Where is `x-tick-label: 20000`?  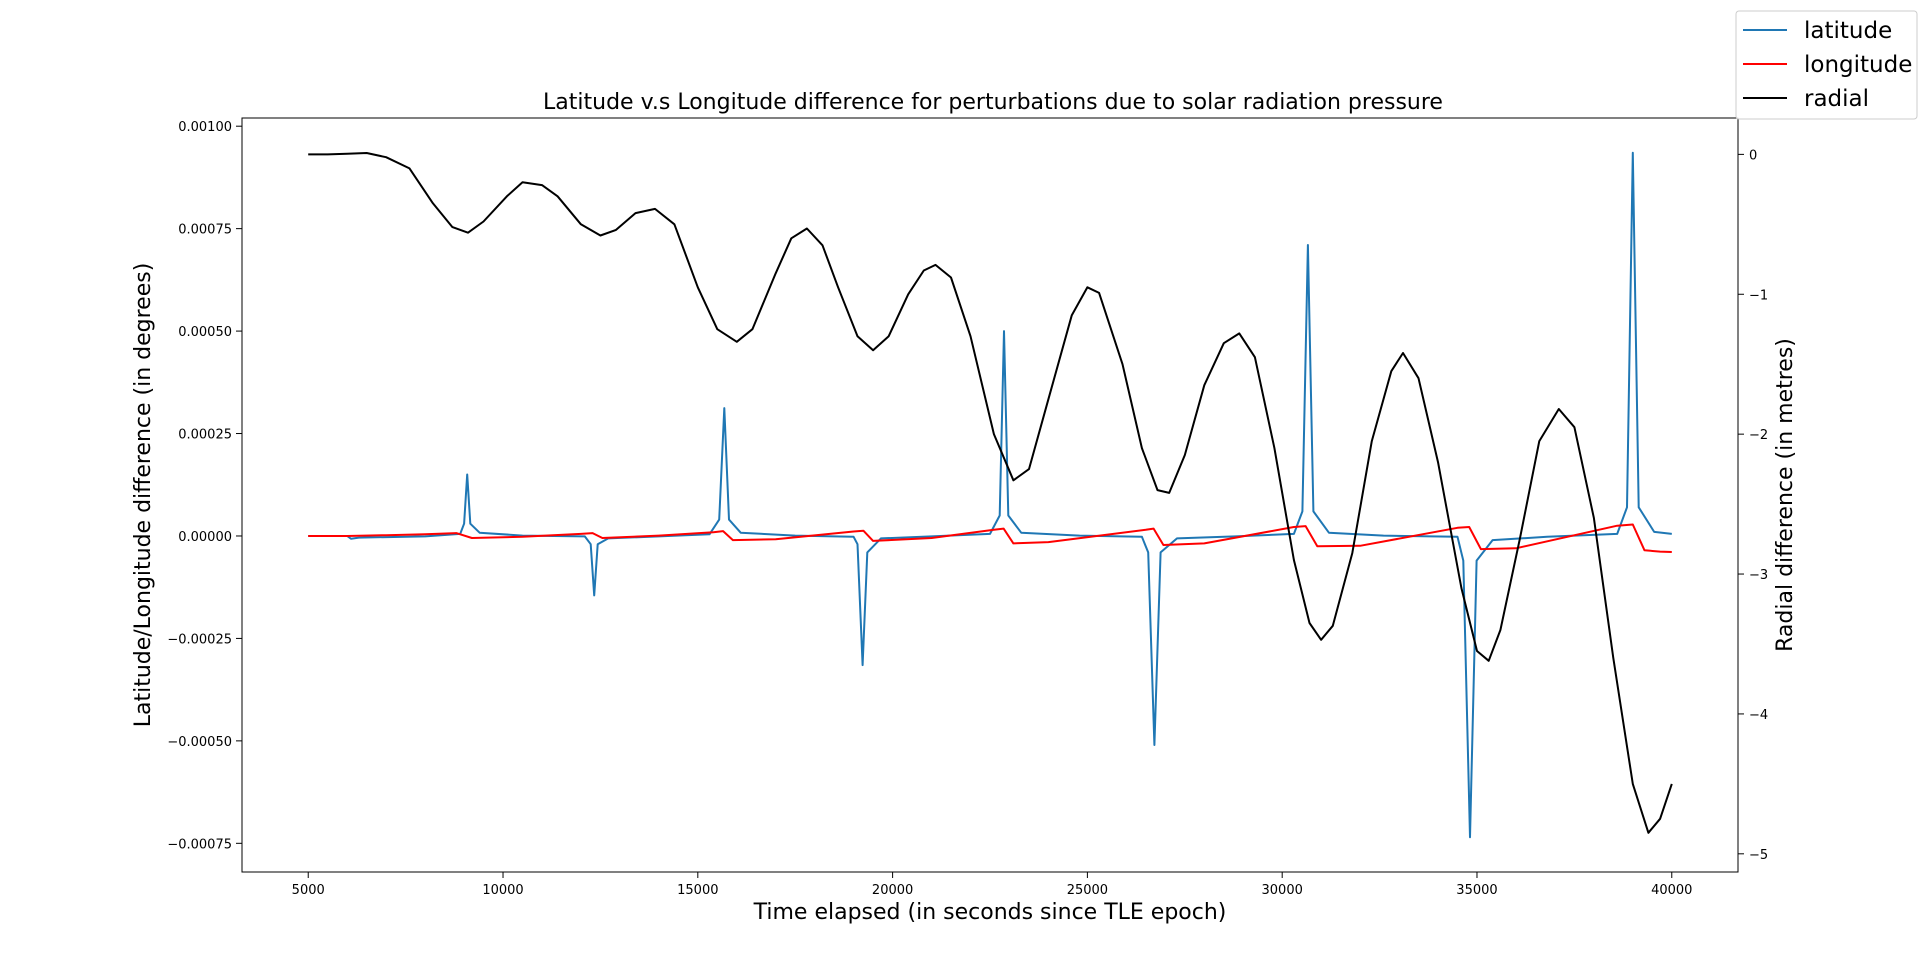
x-tick-label: 20000 is located at coordinates (892, 890).